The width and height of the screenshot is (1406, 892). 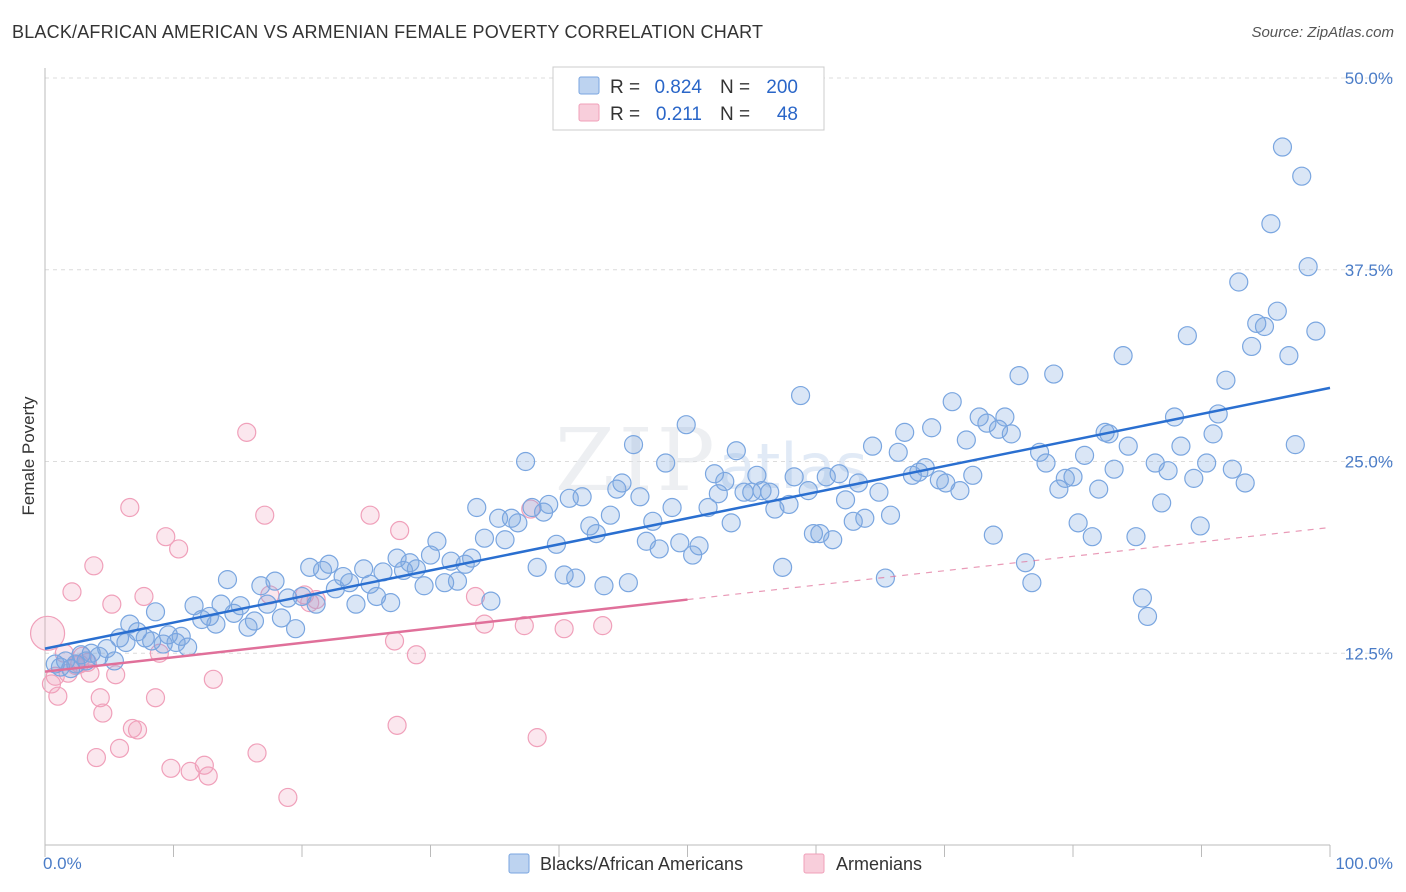 What do you see at coordinates (1369, 78) in the screenshot?
I see `y-tick-label-3: 50.0%` at bounding box center [1369, 78].